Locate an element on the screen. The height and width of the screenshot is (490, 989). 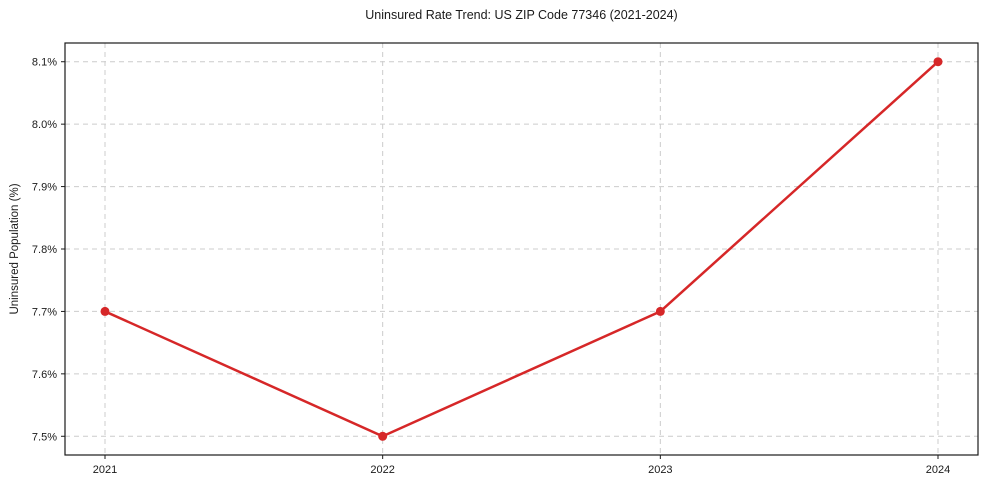
y-tick-label: 8.1% is located at coordinates (44, 63).